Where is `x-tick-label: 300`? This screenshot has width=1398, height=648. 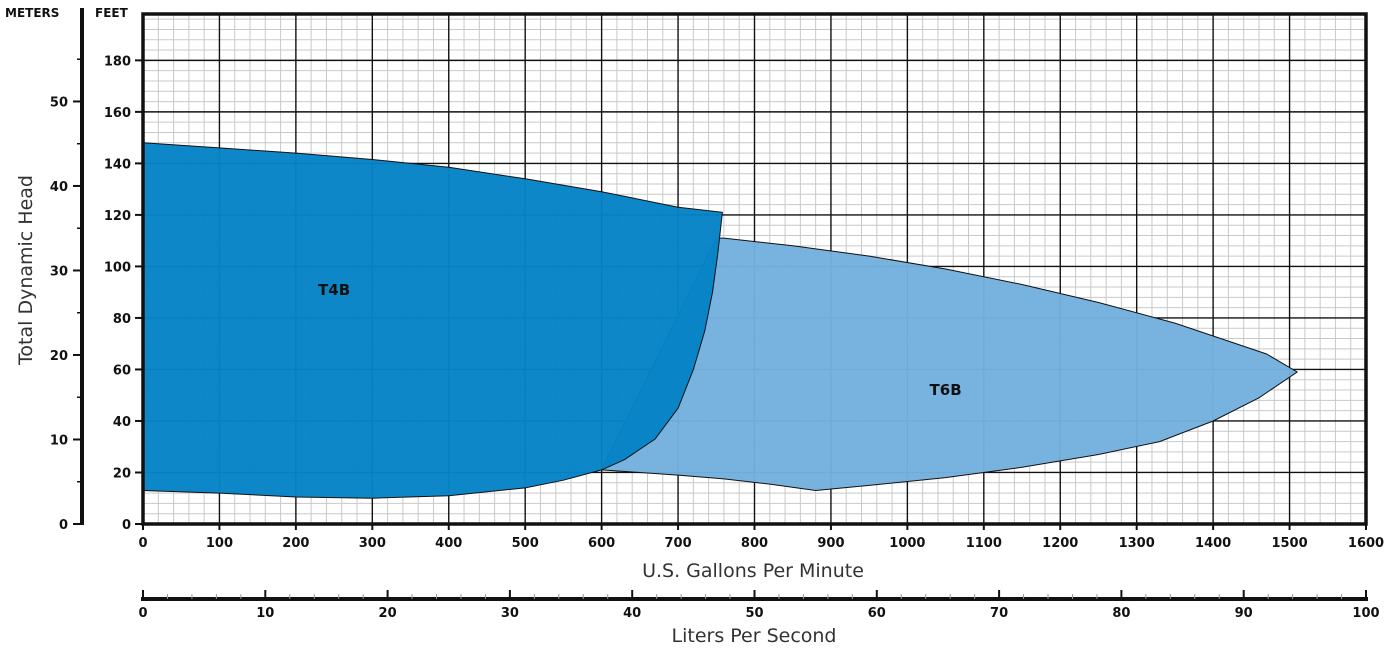 x-tick-label: 300 is located at coordinates (372, 543).